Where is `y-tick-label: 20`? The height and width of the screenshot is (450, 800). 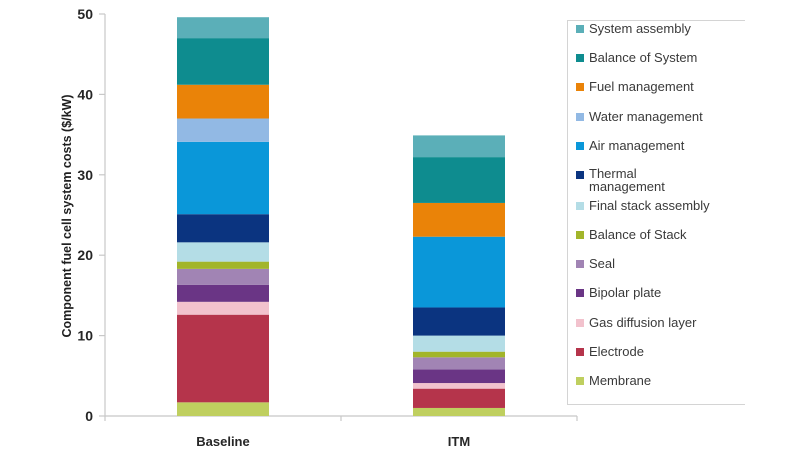 y-tick-label: 20 is located at coordinates (85, 255).